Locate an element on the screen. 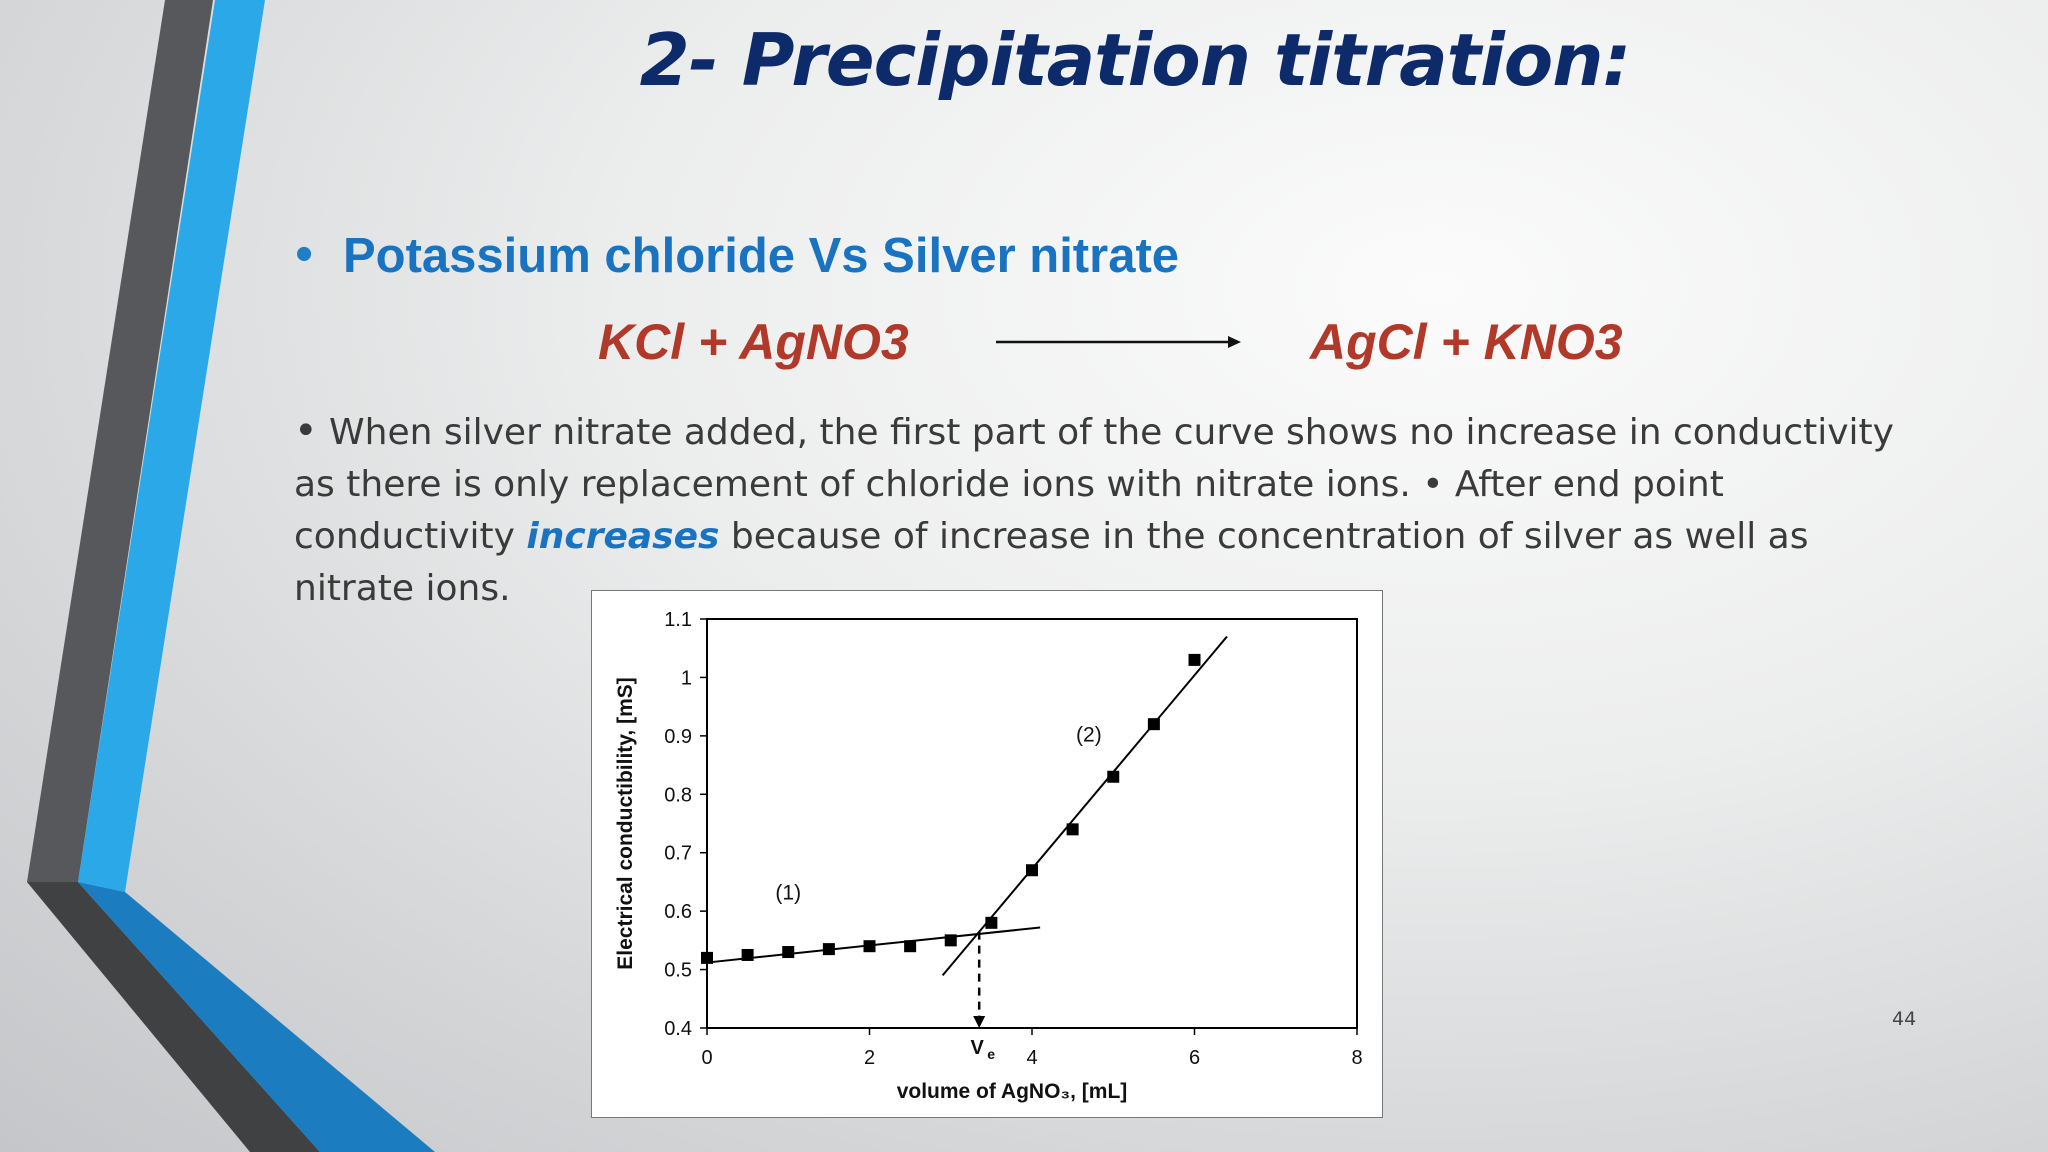  x-tick-label: 4 is located at coordinates (1031, 1058).